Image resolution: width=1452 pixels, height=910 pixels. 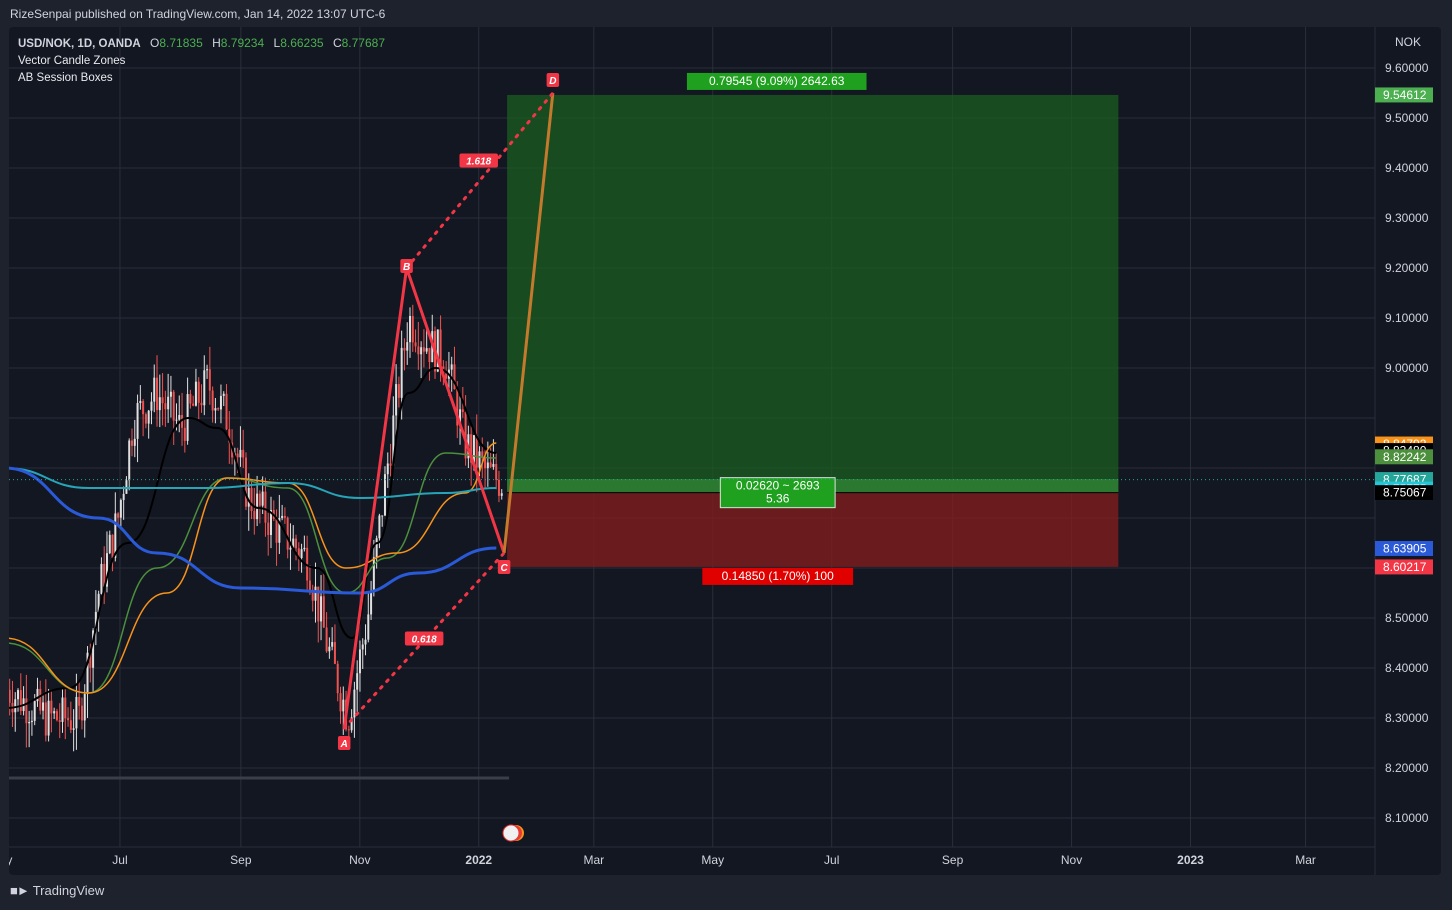 What do you see at coordinates (65, 78) in the screenshot?
I see `indicator-ab-session-boxes: AB Session Boxes` at bounding box center [65, 78].